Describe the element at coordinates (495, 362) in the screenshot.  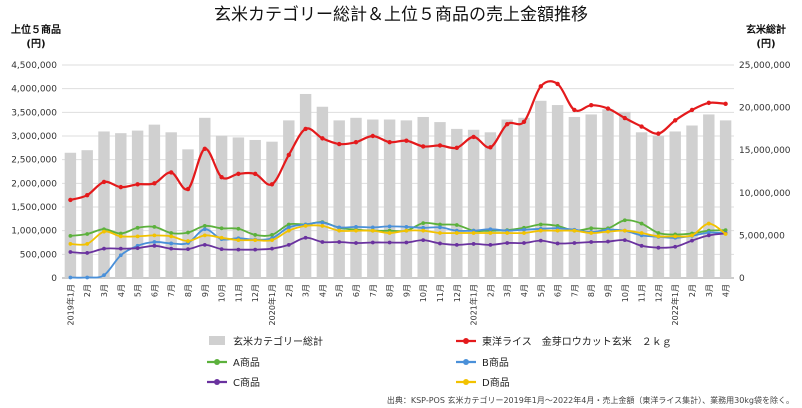
I see `legend-label: B商品` at that location.